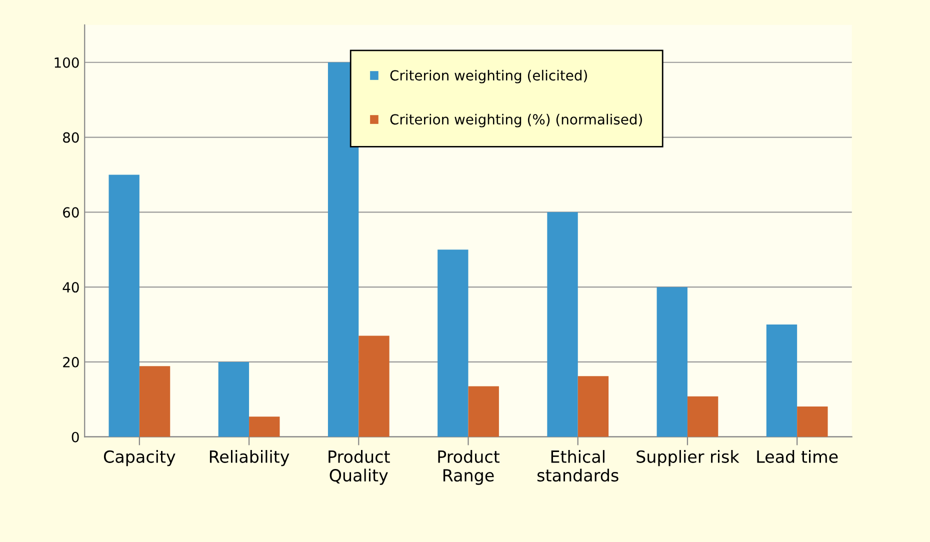  Describe the element at coordinates (71, 137) in the screenshot. I see `y-tick-label: 80` at that location.